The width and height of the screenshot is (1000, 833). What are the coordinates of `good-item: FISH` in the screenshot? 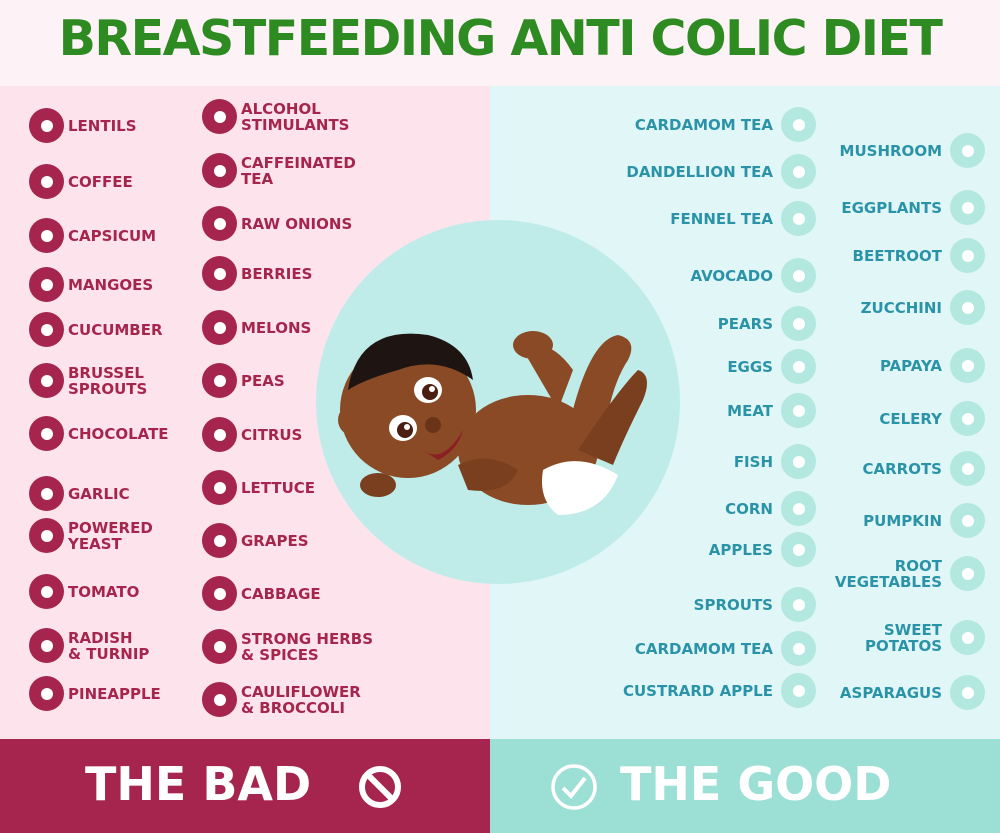 It's located at (775, 461).